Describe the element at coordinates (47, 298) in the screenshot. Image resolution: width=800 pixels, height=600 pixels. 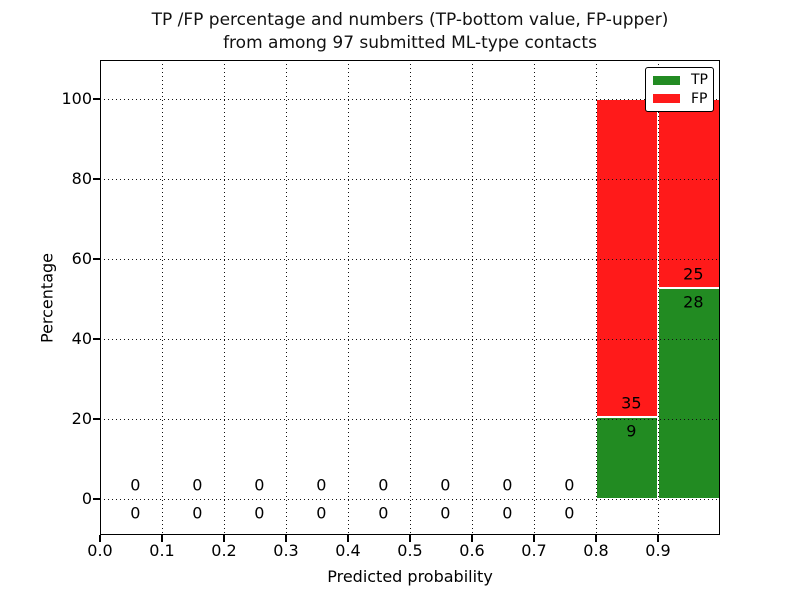
I see `y-axis-label: Percentage` at that location.